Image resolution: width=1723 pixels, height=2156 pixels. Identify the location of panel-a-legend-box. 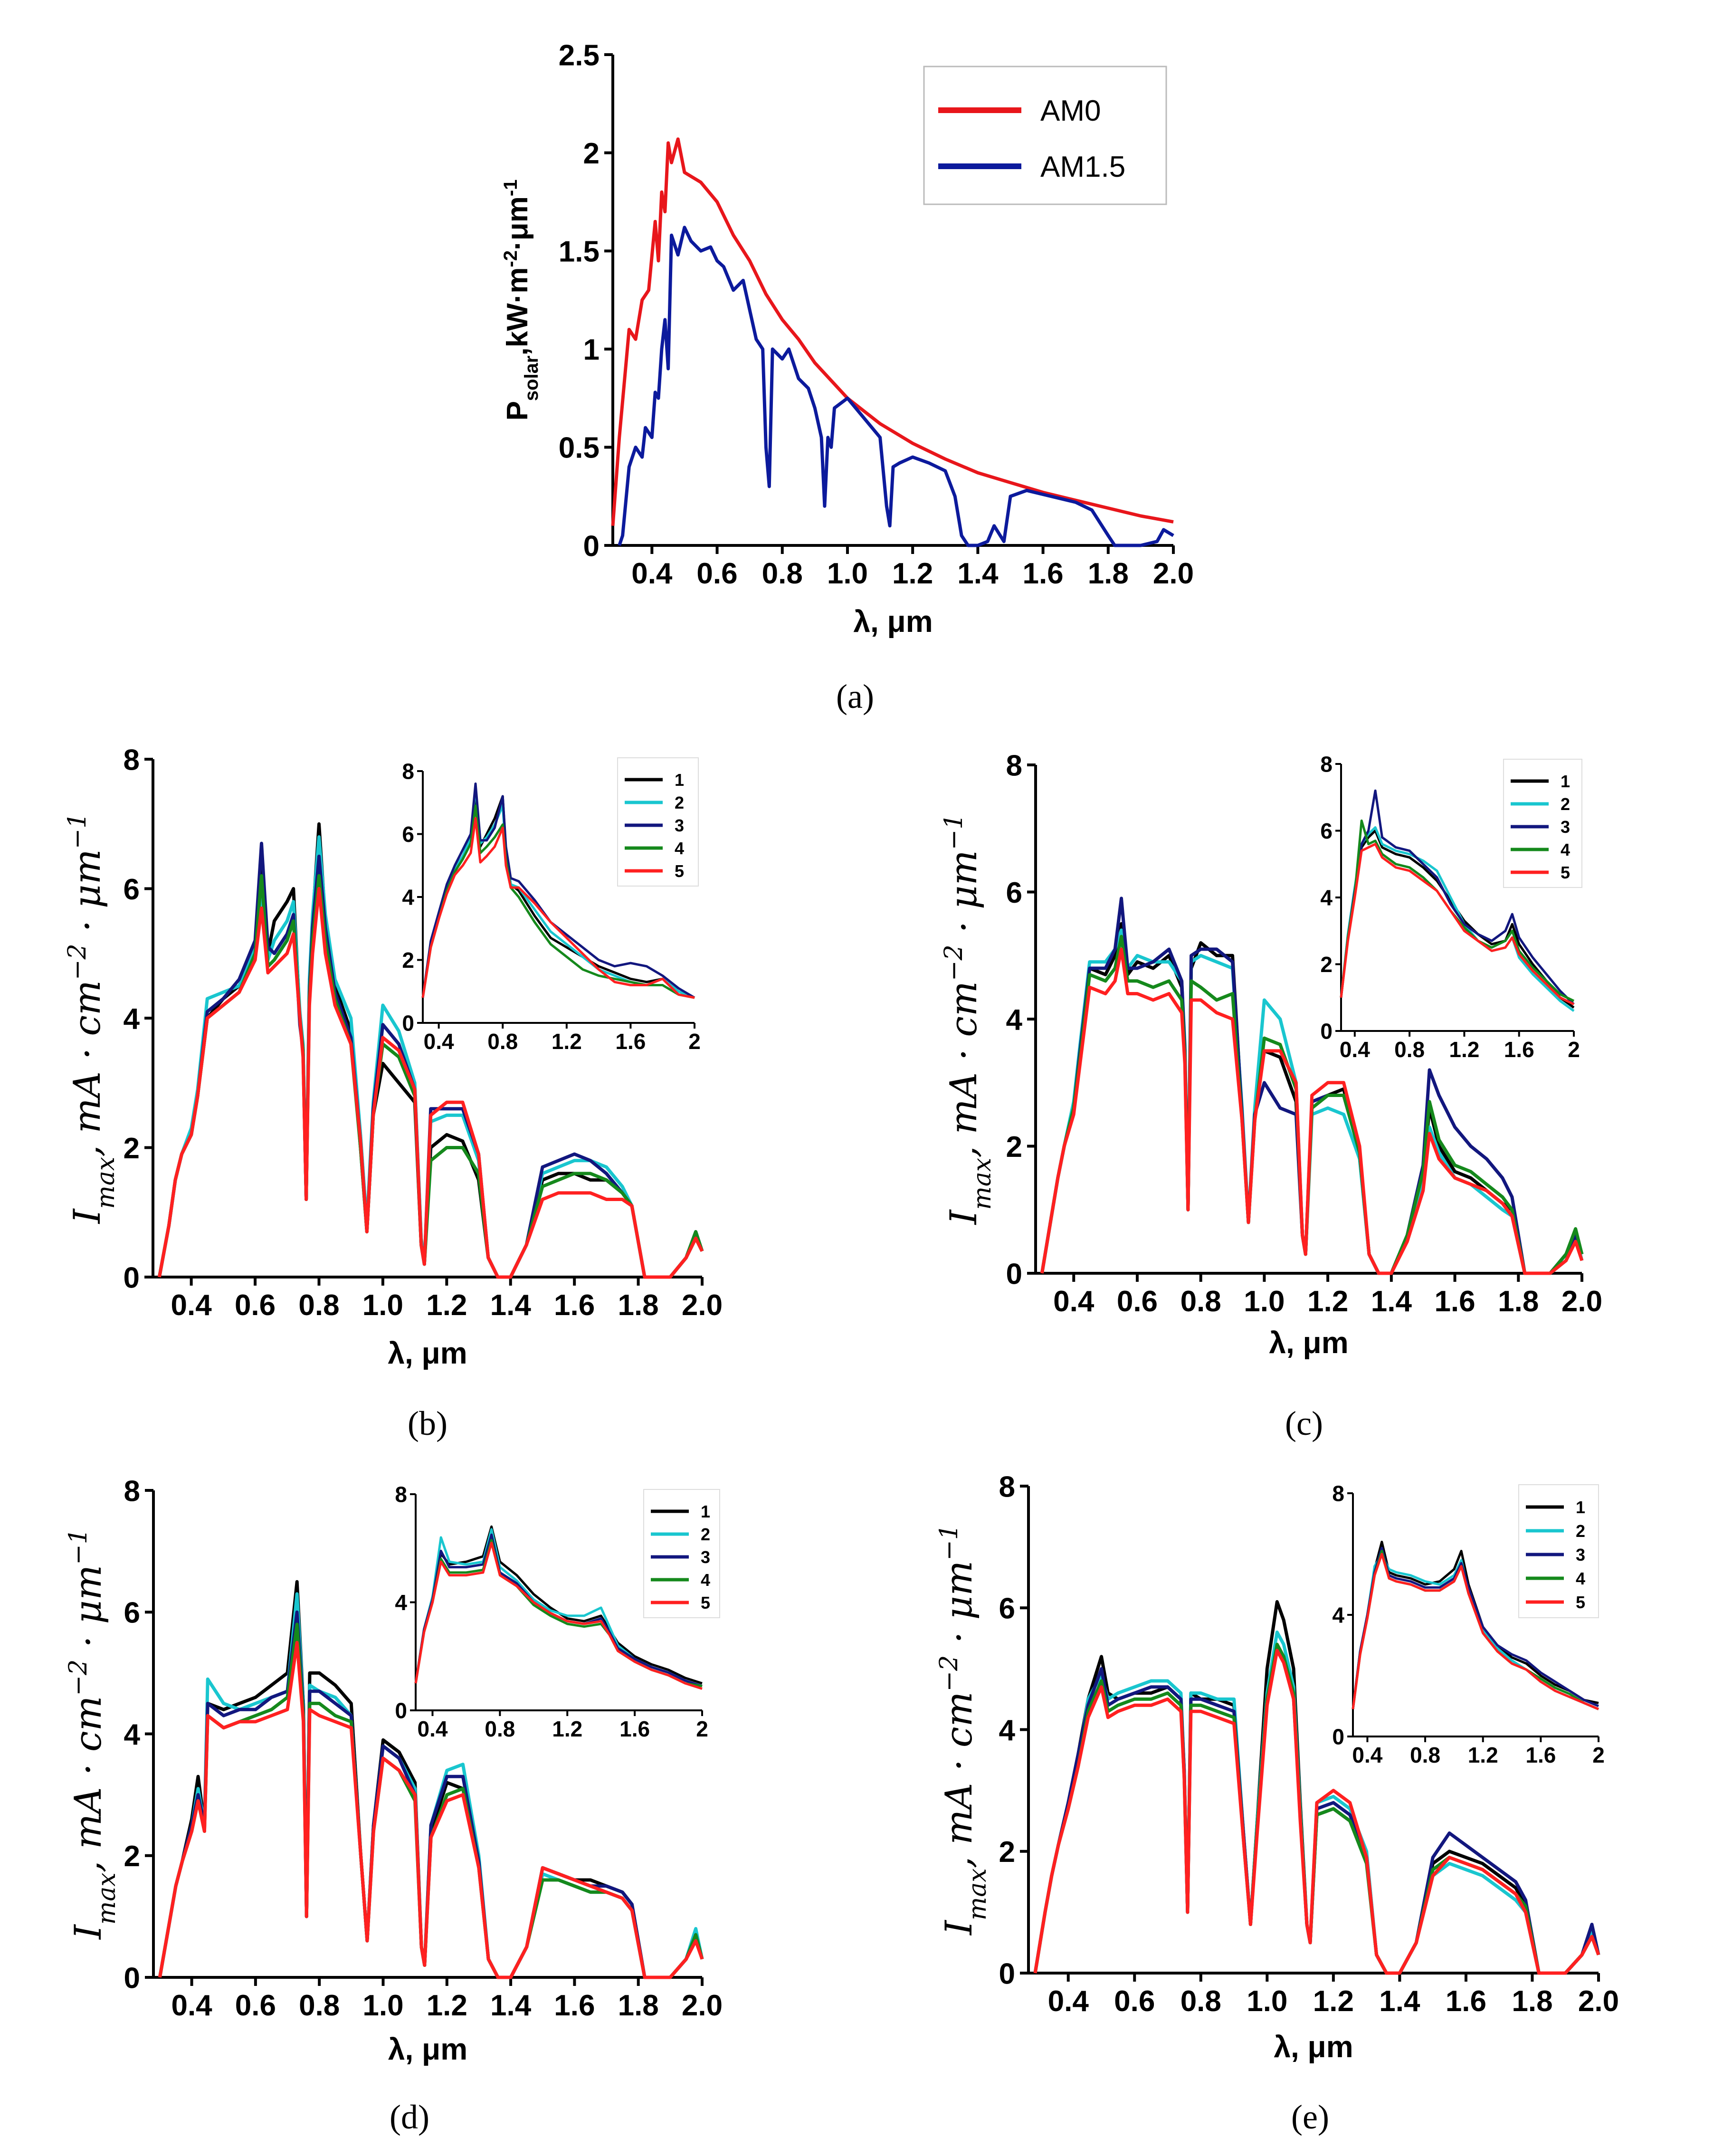
(1045, 136).